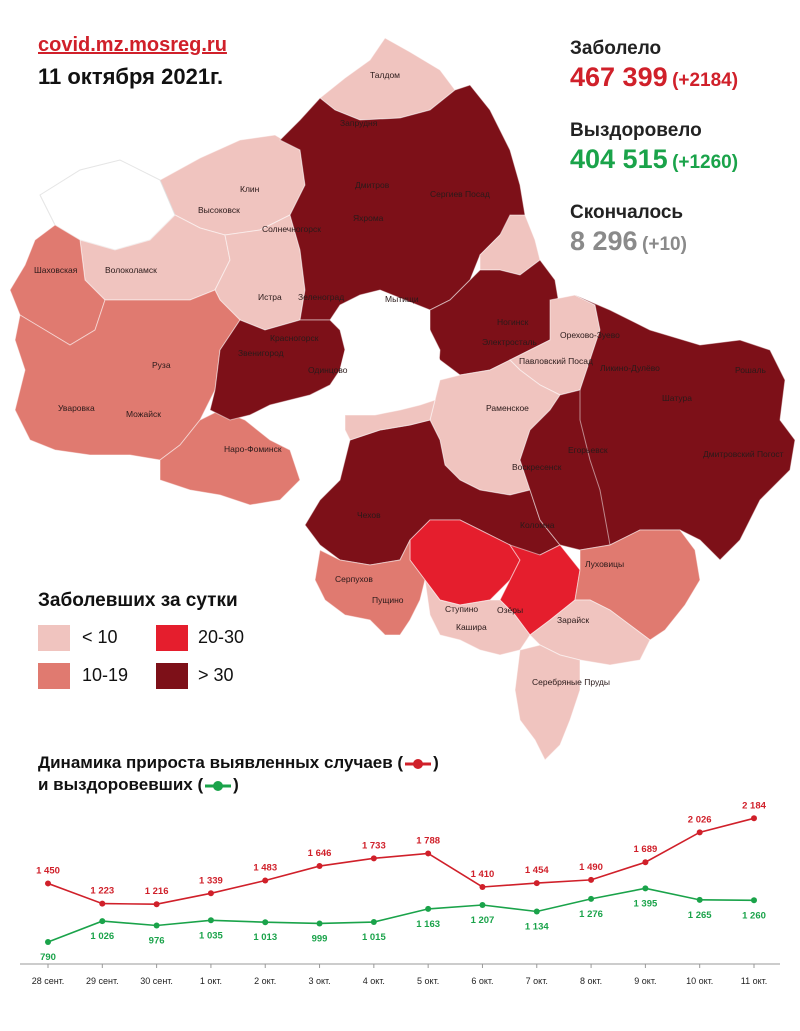 The width and height of the screenshot is (800, 1031). I want to click on x-tick-label: 11 окт., so click(754, 981).